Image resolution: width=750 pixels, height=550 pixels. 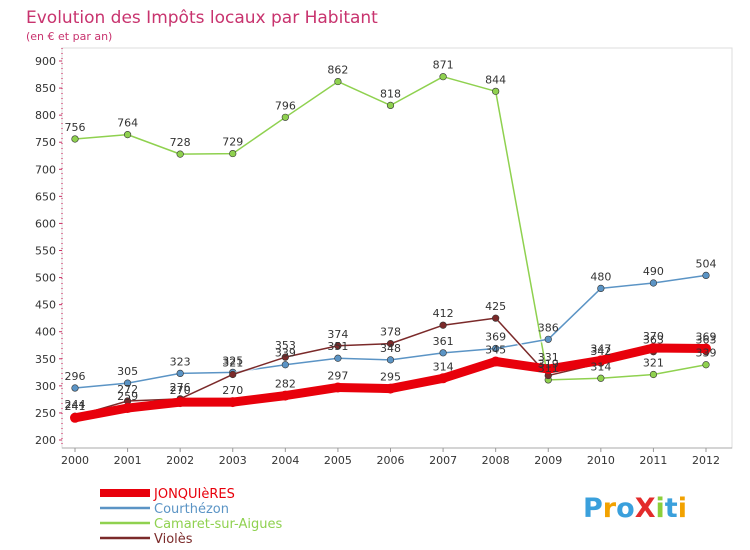 I want to click on data-label: 339, so click(x=706, y=353).